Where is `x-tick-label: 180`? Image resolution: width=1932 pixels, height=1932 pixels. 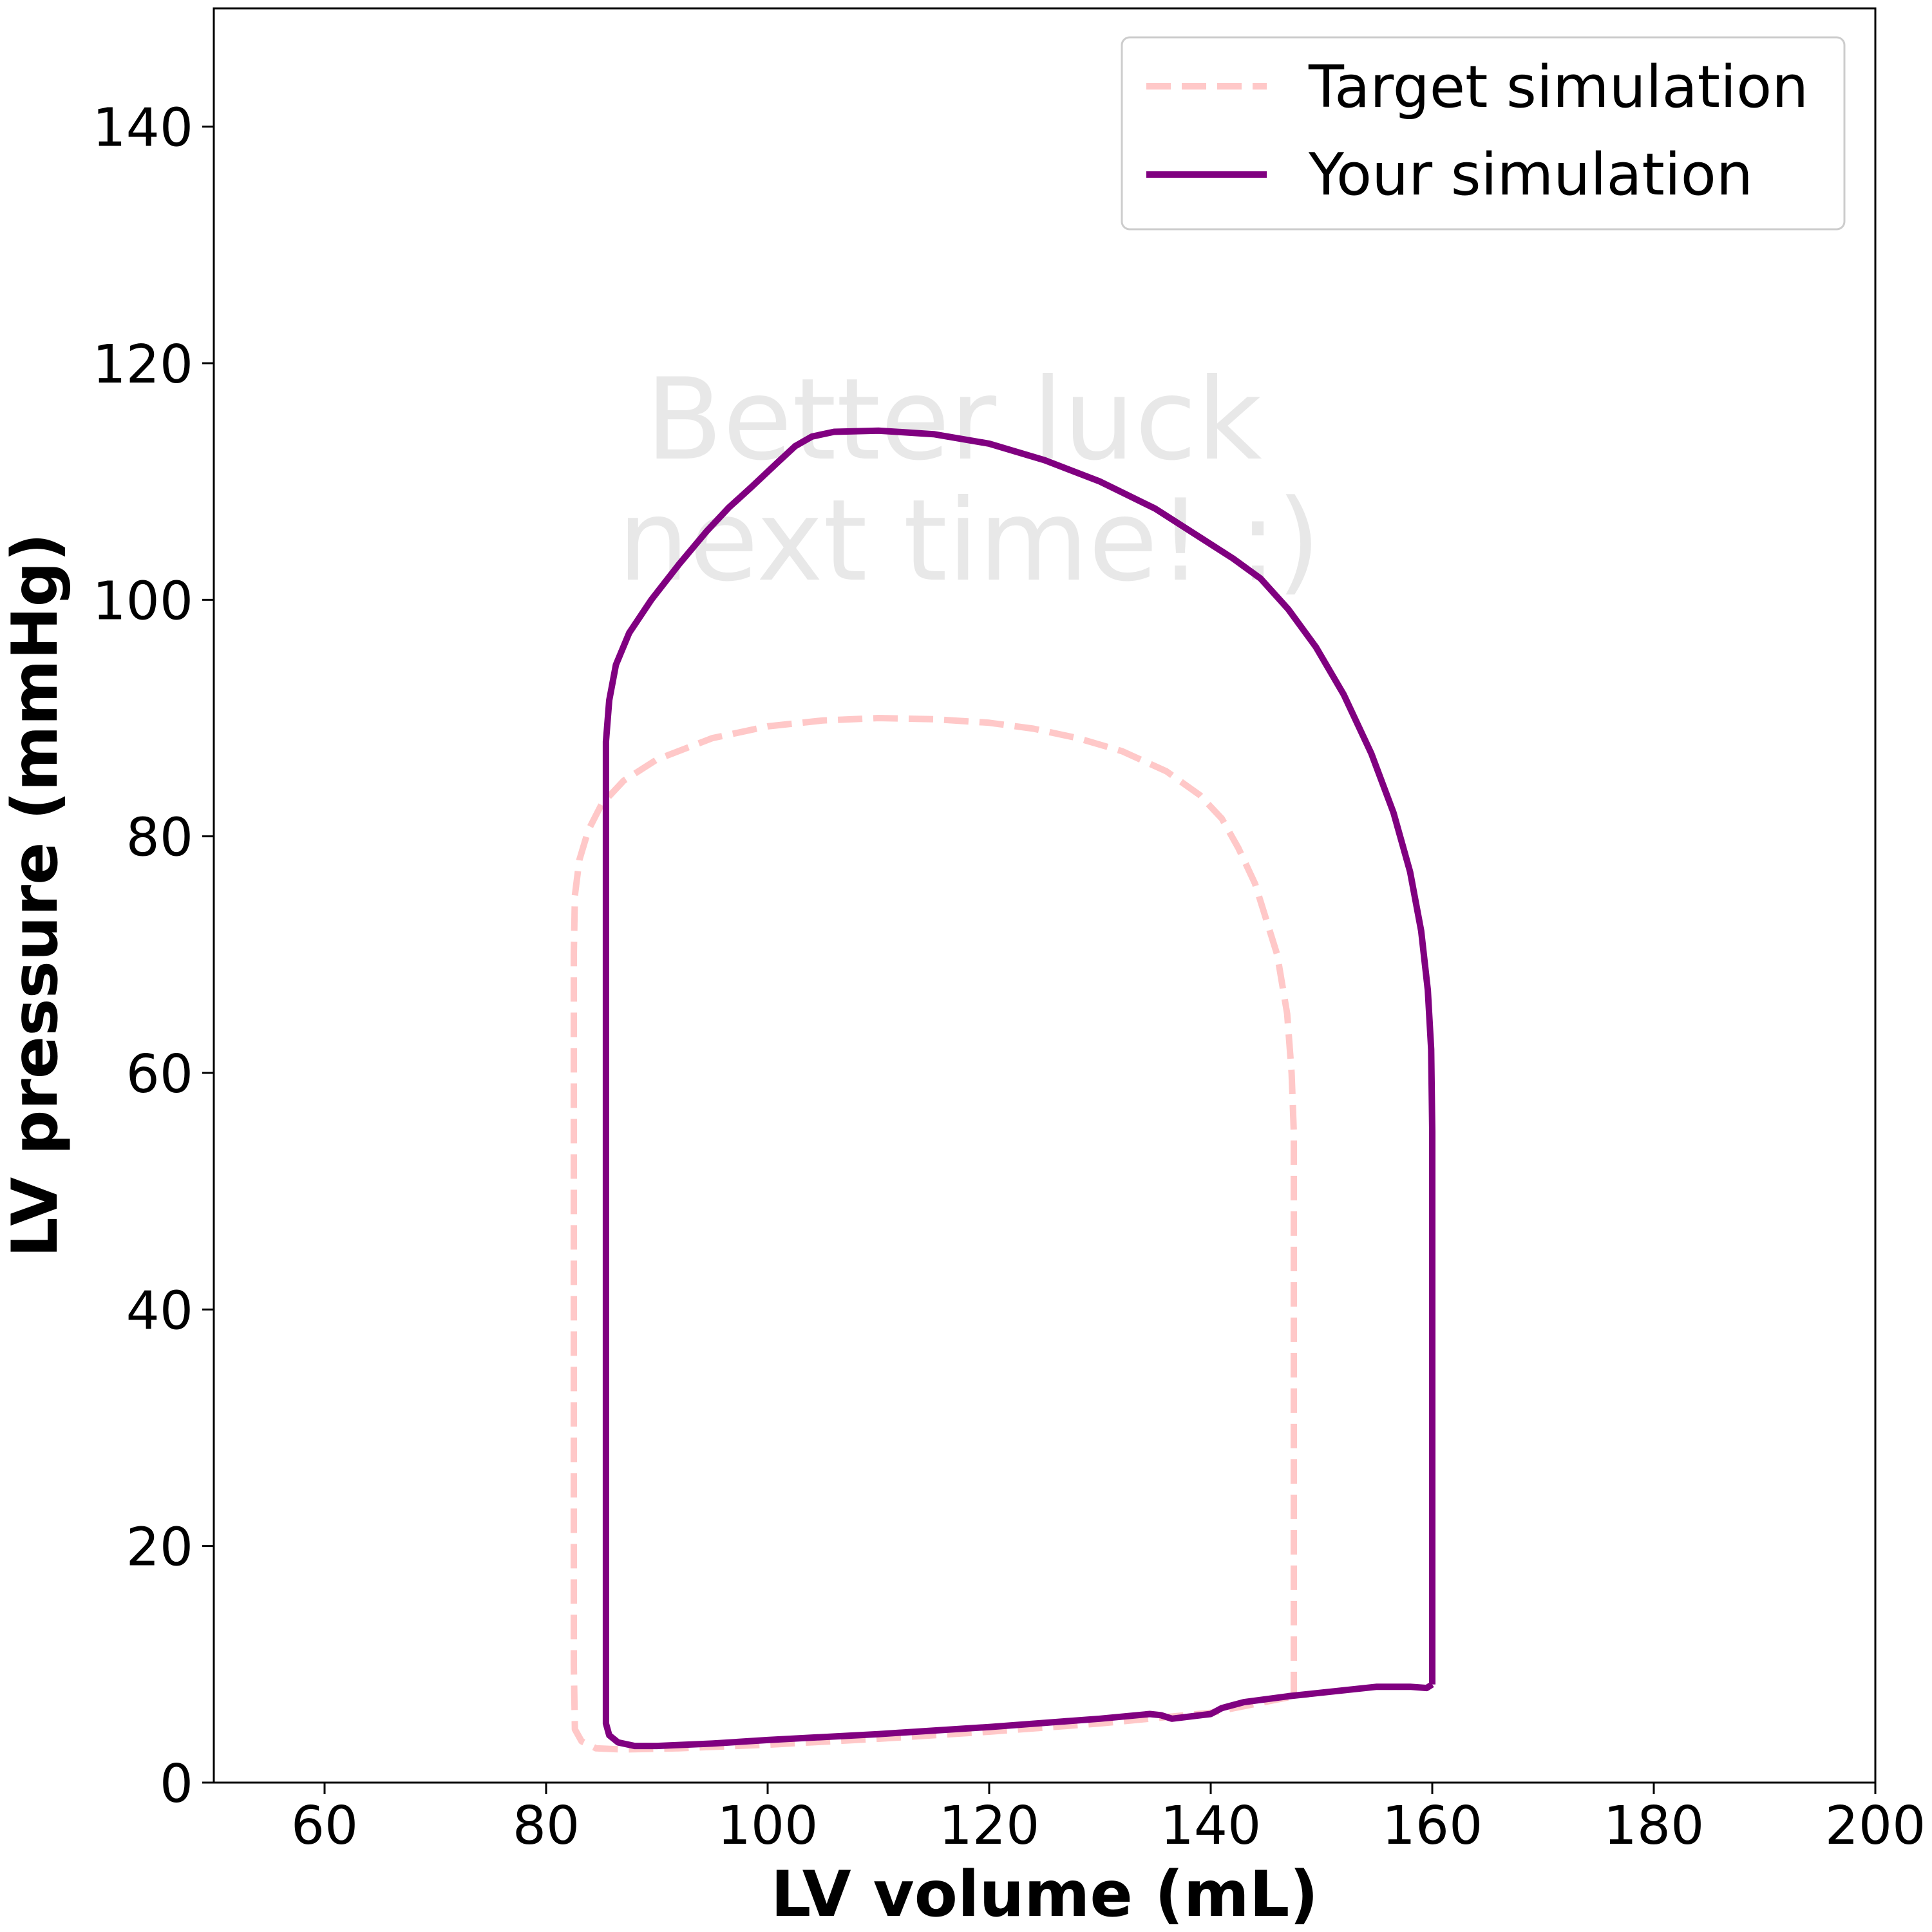 x-tick-label: 180 is located at coordinates (1655, 1826).